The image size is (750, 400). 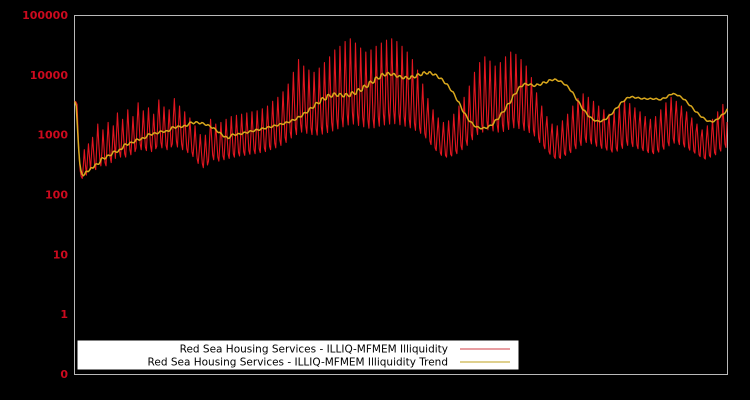 I want to click on y-tick-label-0: 0, so click(x=64, y=374).